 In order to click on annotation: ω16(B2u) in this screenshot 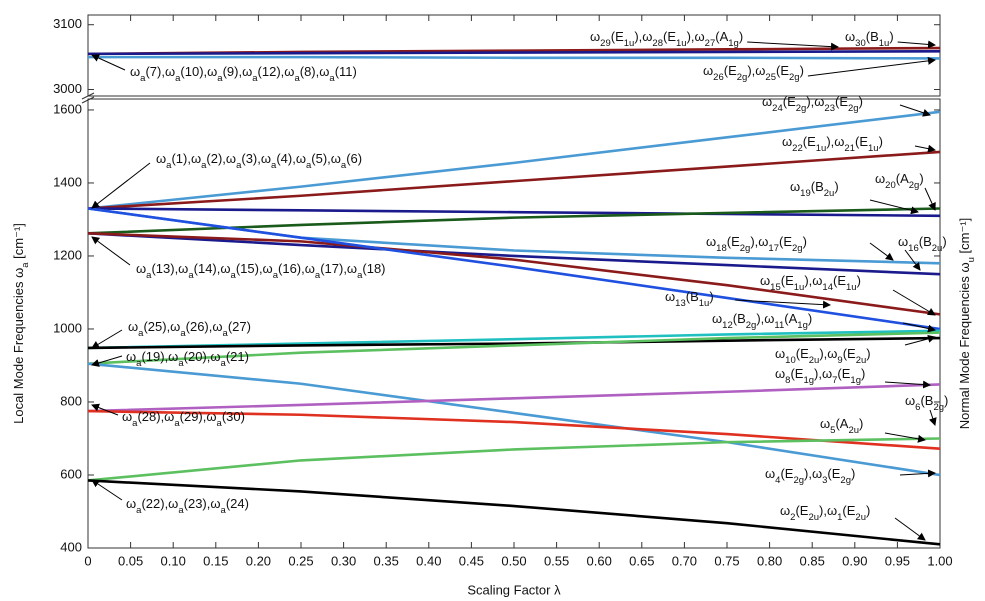, I will do `click(922, 244)`.